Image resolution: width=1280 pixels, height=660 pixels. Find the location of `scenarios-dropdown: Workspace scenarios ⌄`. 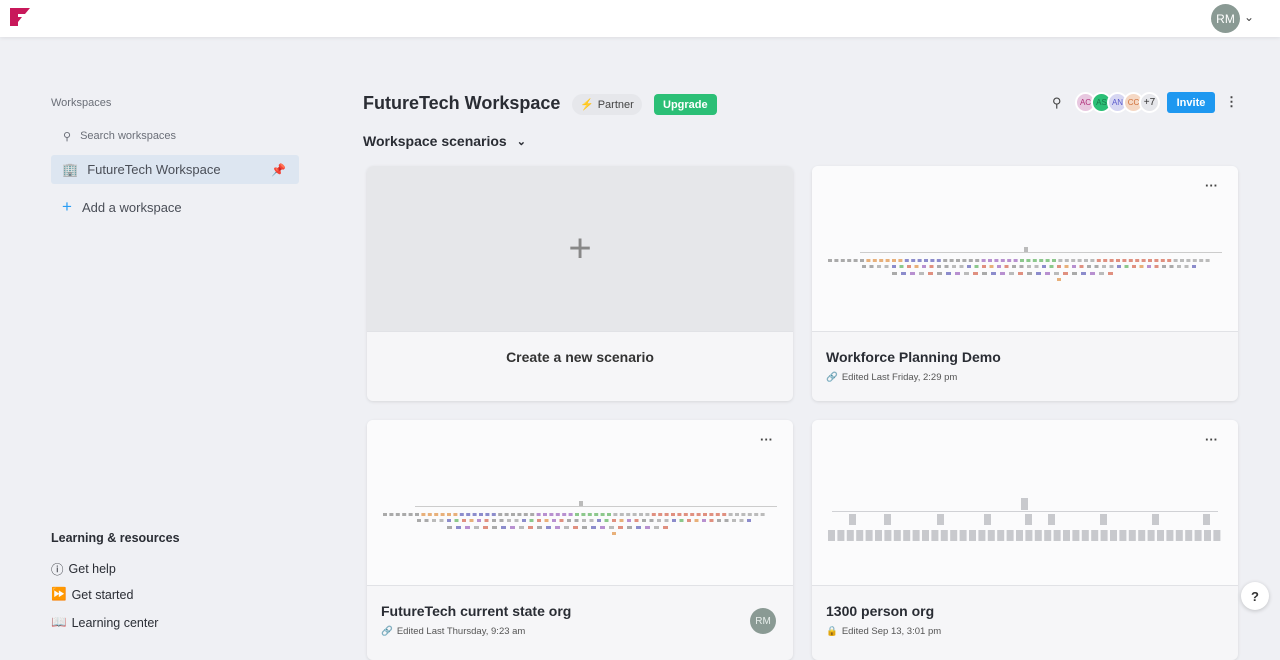

scenarios-dropdown: Workspace scenarios ⌄ is located at coordinates (444, 141).